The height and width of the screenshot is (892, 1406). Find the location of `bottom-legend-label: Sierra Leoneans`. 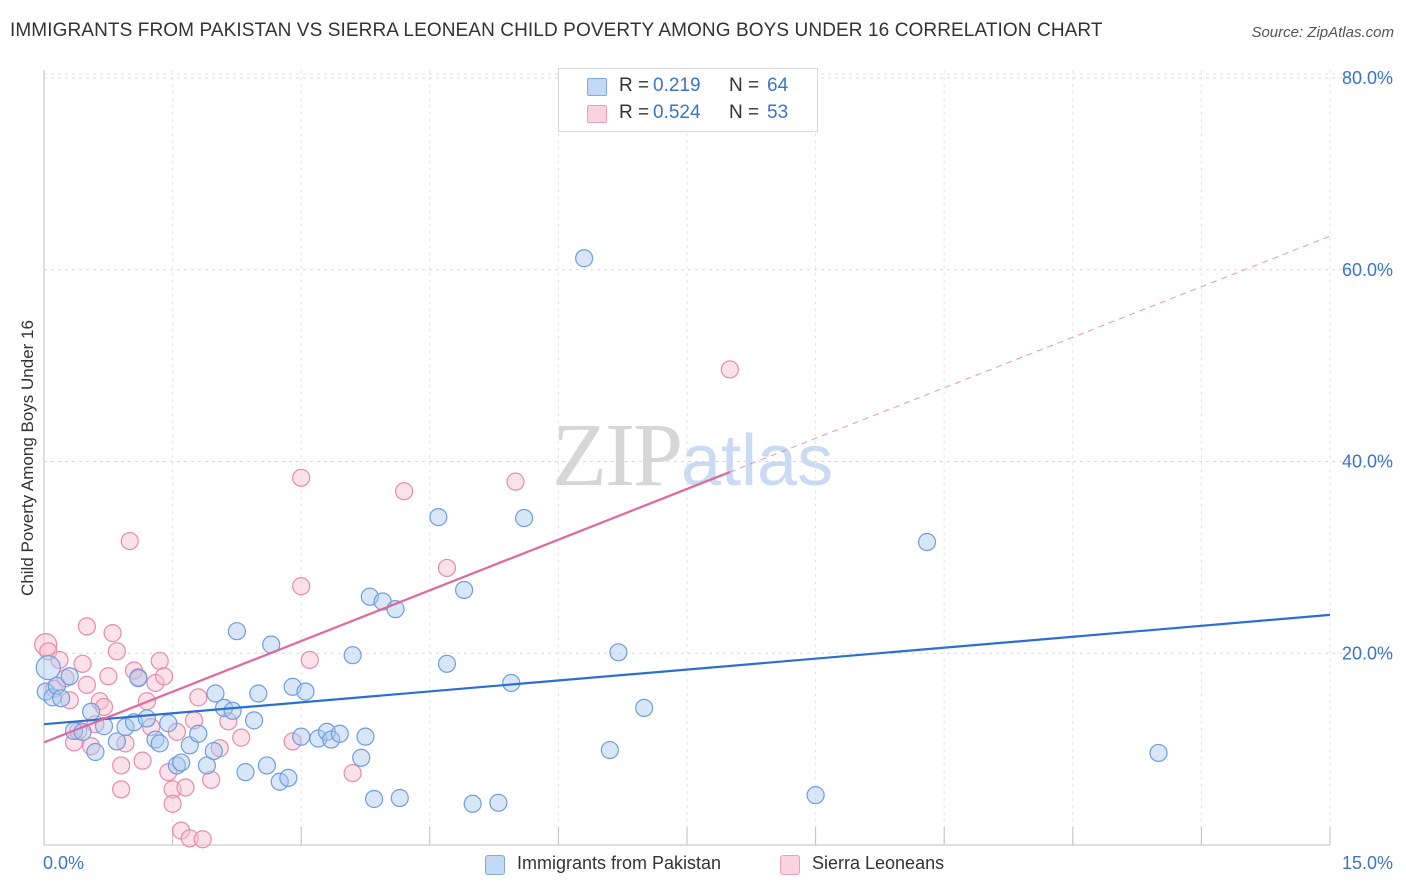

bottom-legend-label: Sierra Leoneans is located at coordinates (878, 863).